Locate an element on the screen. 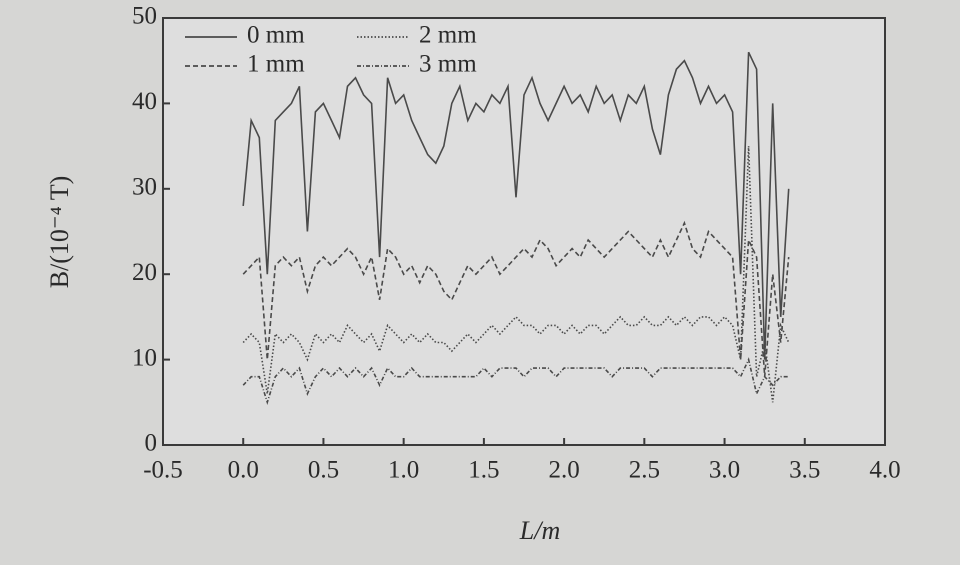 The width and height of the screenshot is (960, 565). x-tick-label: 2.0 is located at coordinates (563, 470).